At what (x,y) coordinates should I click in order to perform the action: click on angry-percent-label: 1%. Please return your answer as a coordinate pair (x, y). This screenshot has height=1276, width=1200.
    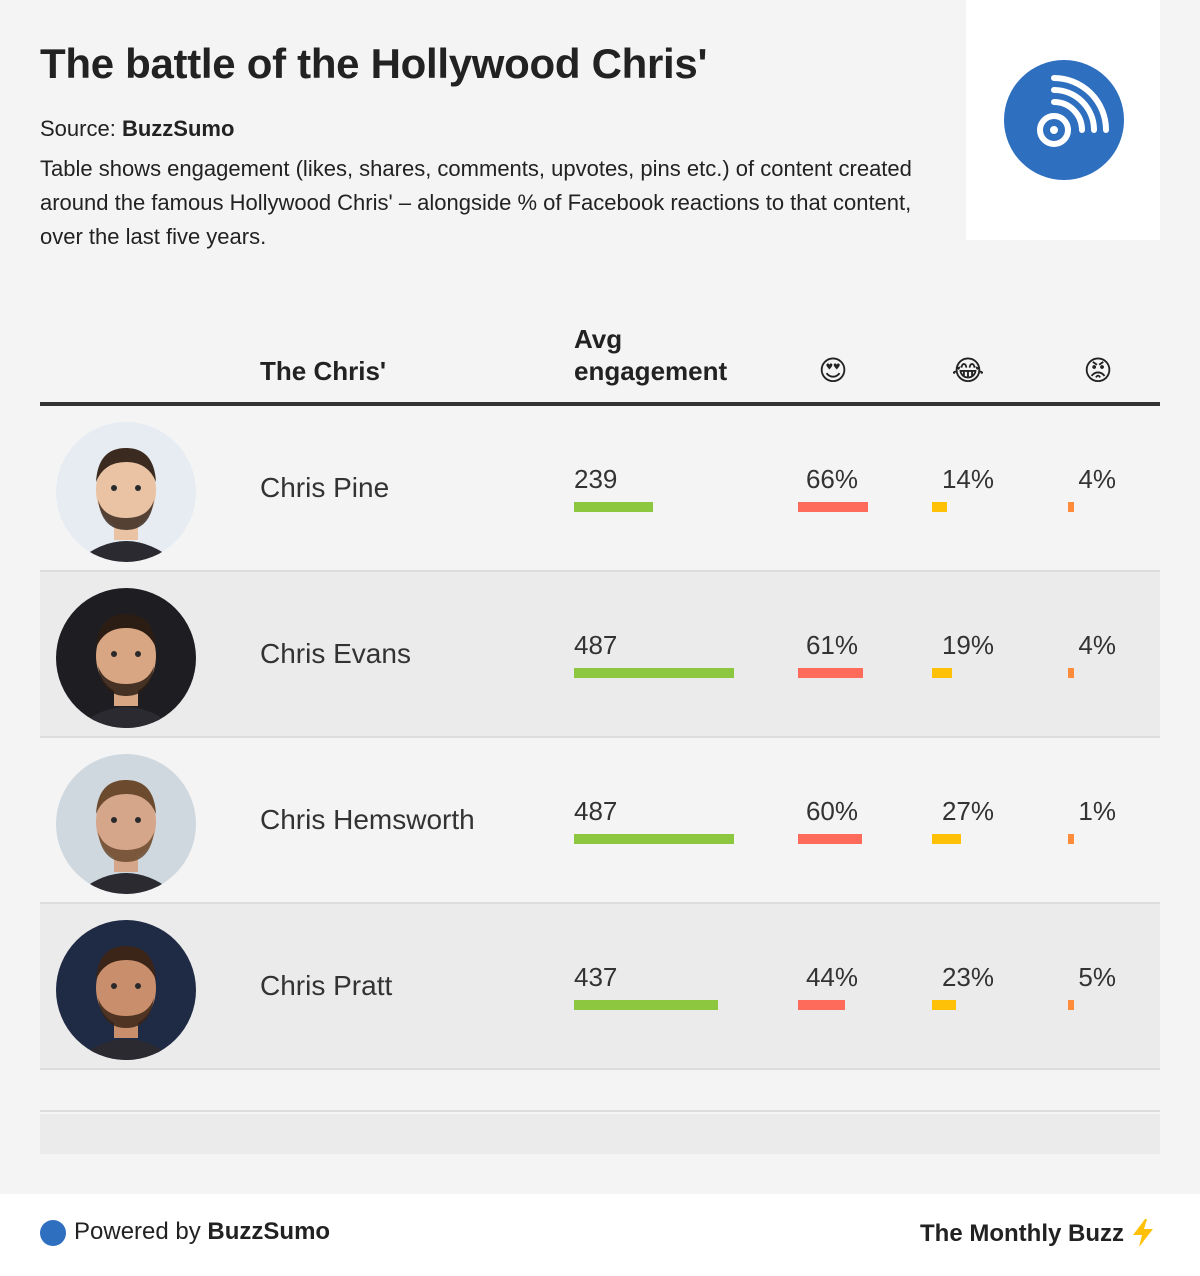
    Looking at the image, I should click on (1097, 811).